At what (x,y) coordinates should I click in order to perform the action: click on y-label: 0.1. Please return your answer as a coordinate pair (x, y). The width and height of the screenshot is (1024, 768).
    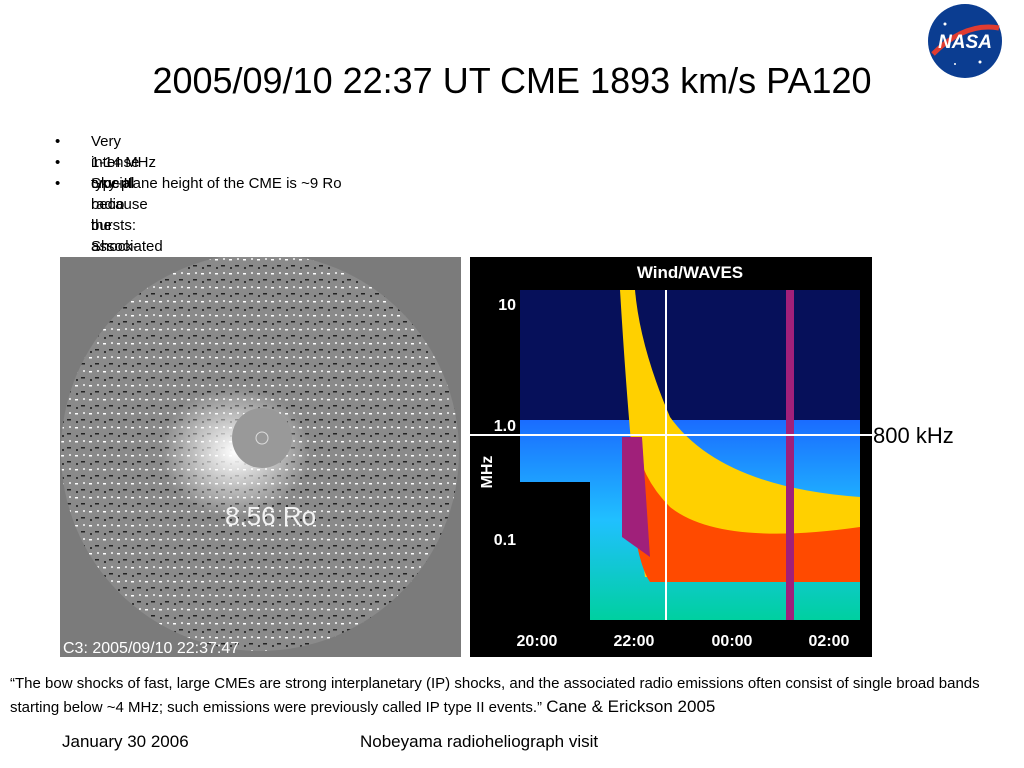
    Looking at the image, I should click on (505, 540).